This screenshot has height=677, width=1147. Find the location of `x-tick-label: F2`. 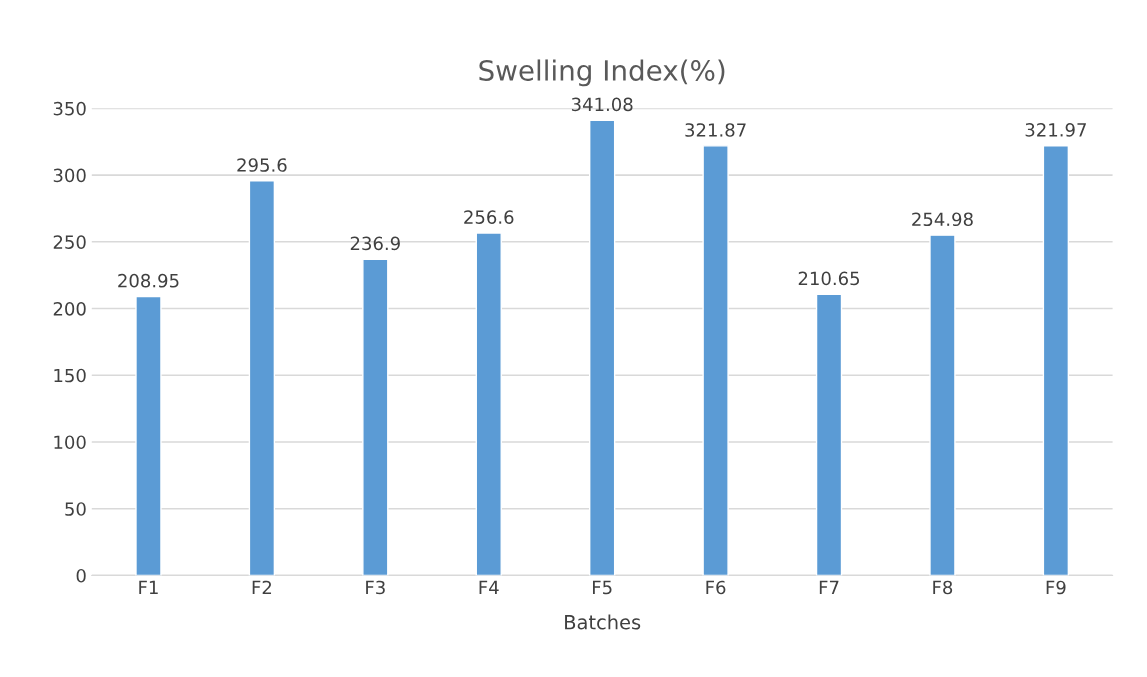

x-tick-label: F2 is located at coordinates (262, 587).